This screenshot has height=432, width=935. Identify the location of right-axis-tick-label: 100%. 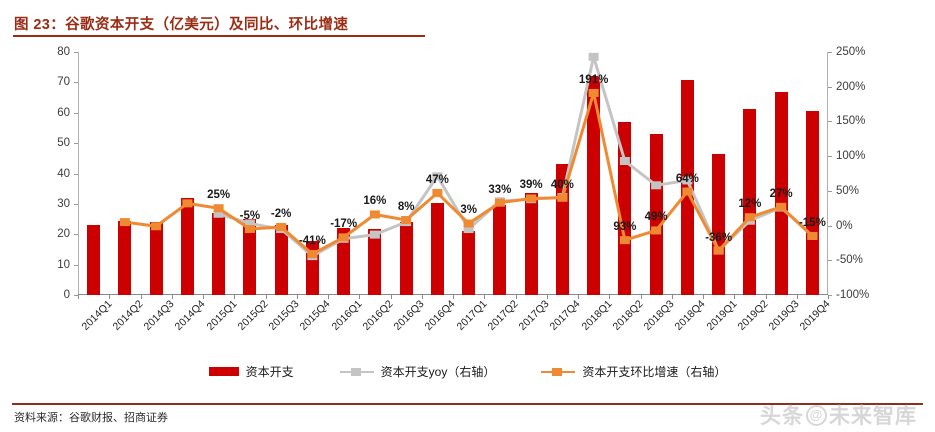
(851, 156).